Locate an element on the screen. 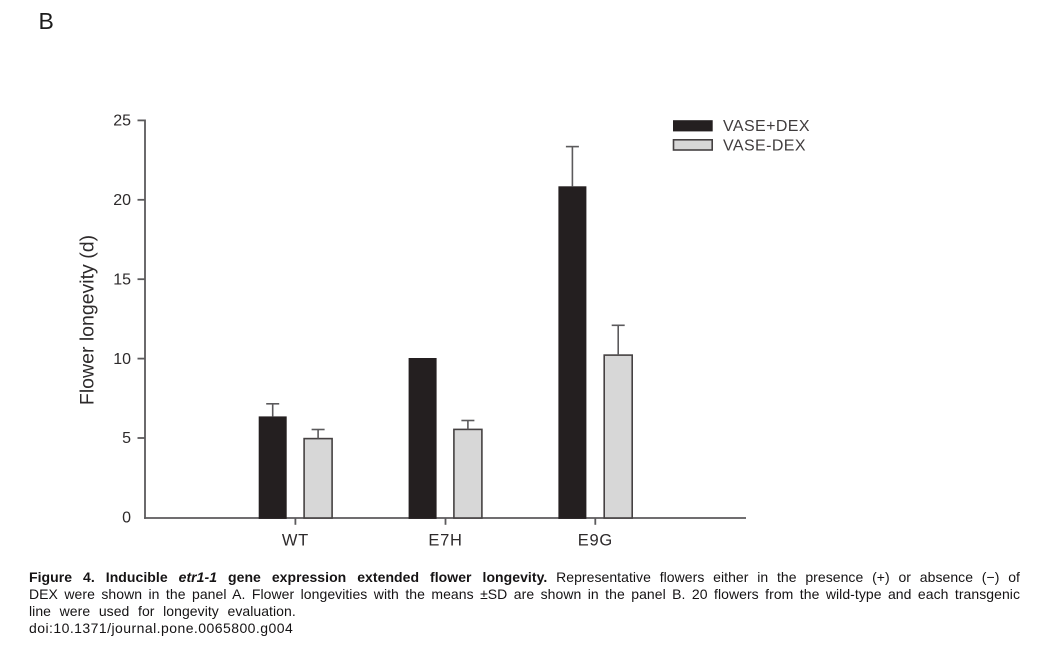  svg-text: VASE+DEX is located at coordinates (766, 126).